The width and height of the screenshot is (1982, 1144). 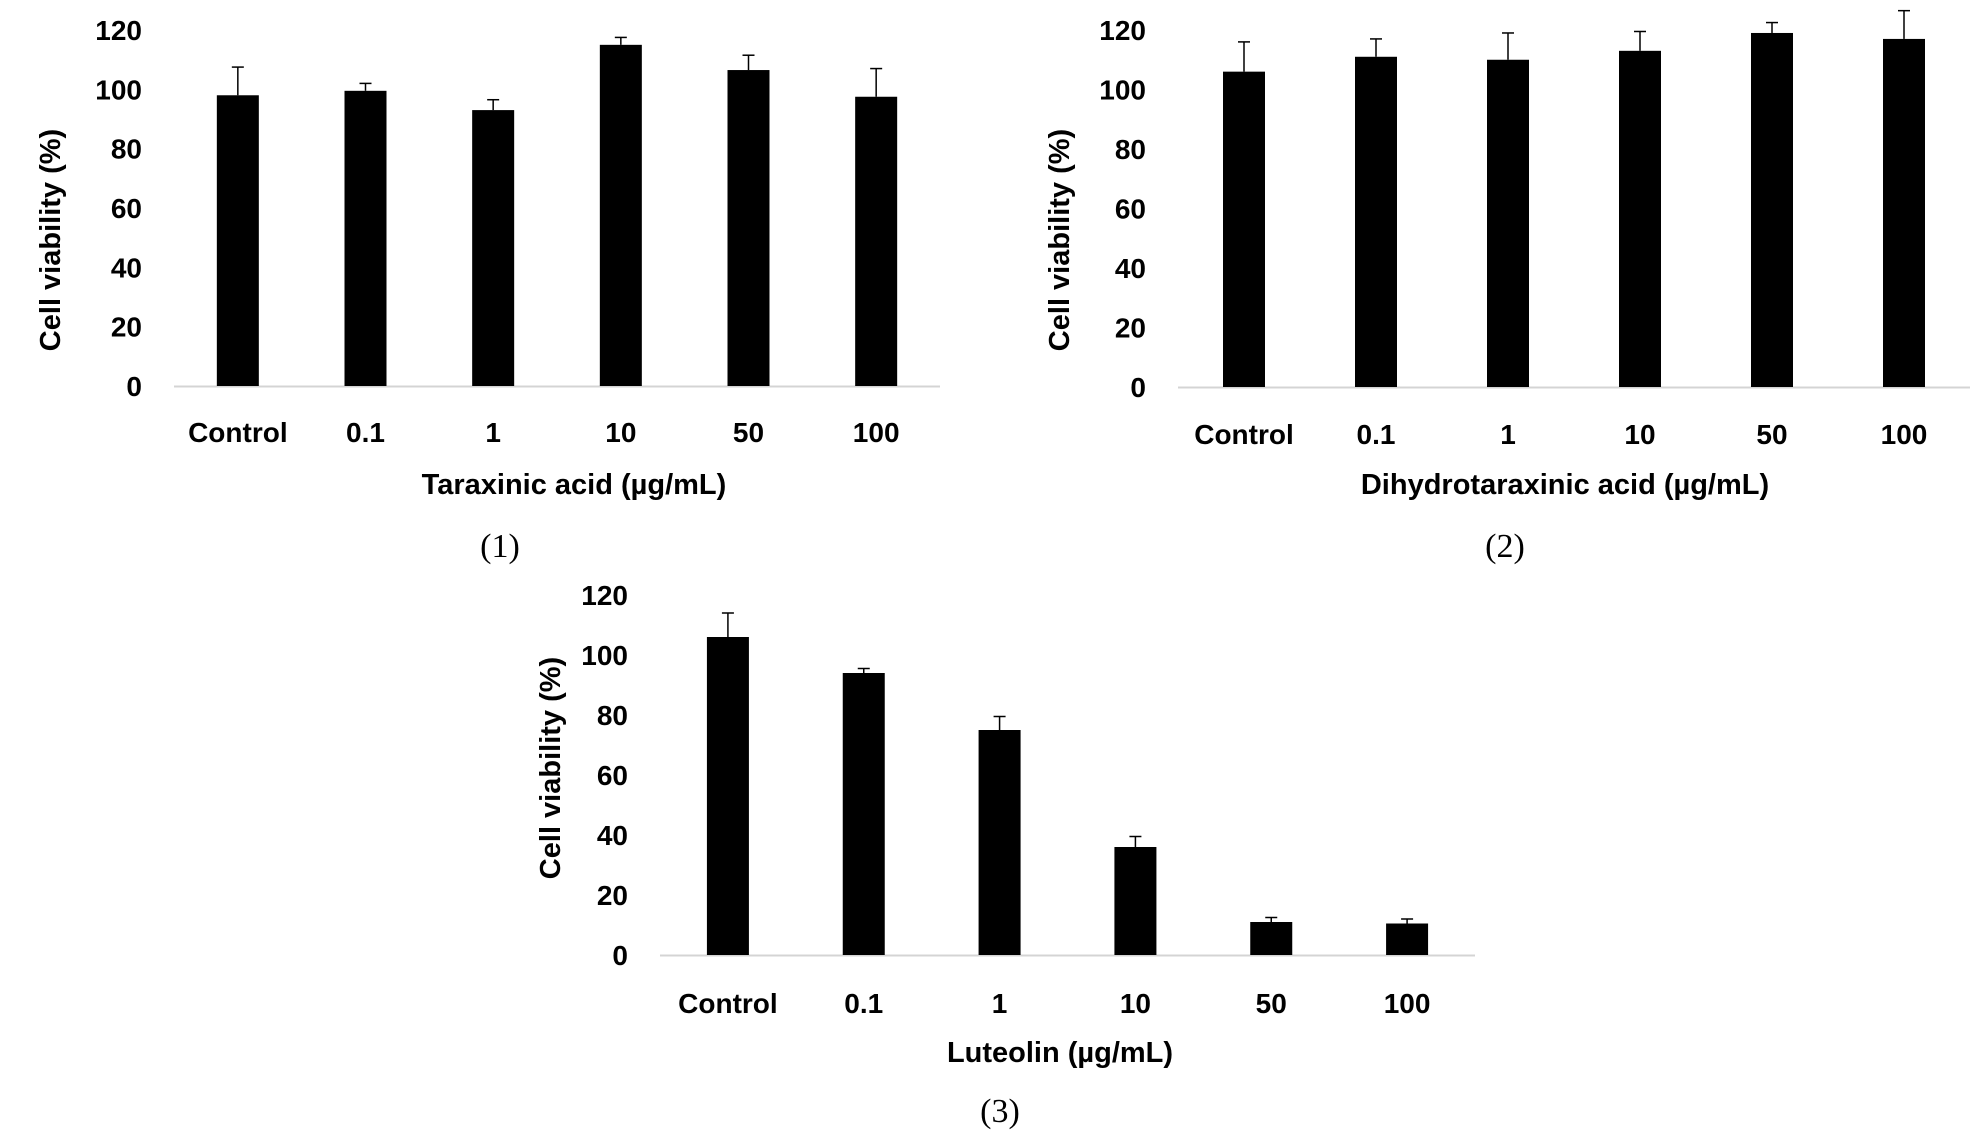 What do you see at coordinates (1000, 1111) in the screenshot?
I see `panel-label: (3)` at bounding box center [1000, 1111].